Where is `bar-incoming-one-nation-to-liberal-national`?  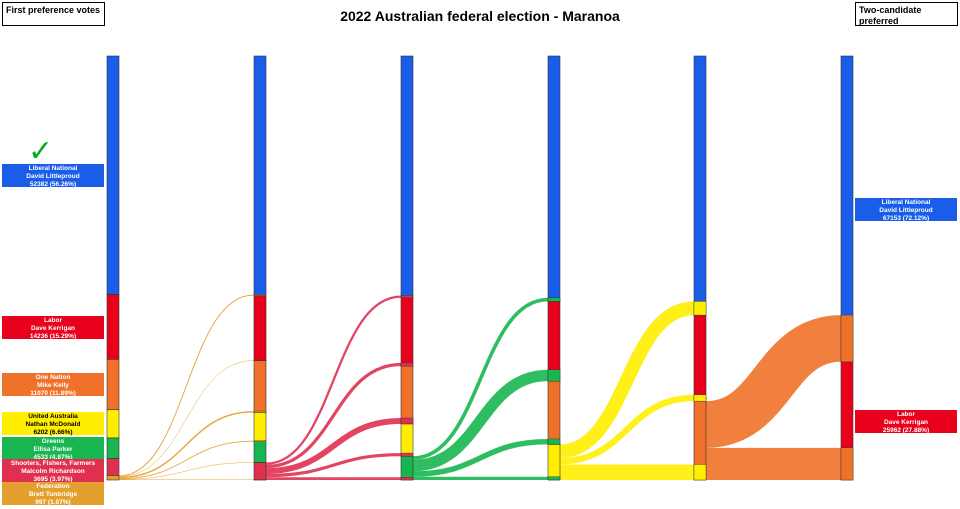
bar-incoming-one-nation-to-liberal-national is located at coordinates (847, 338).